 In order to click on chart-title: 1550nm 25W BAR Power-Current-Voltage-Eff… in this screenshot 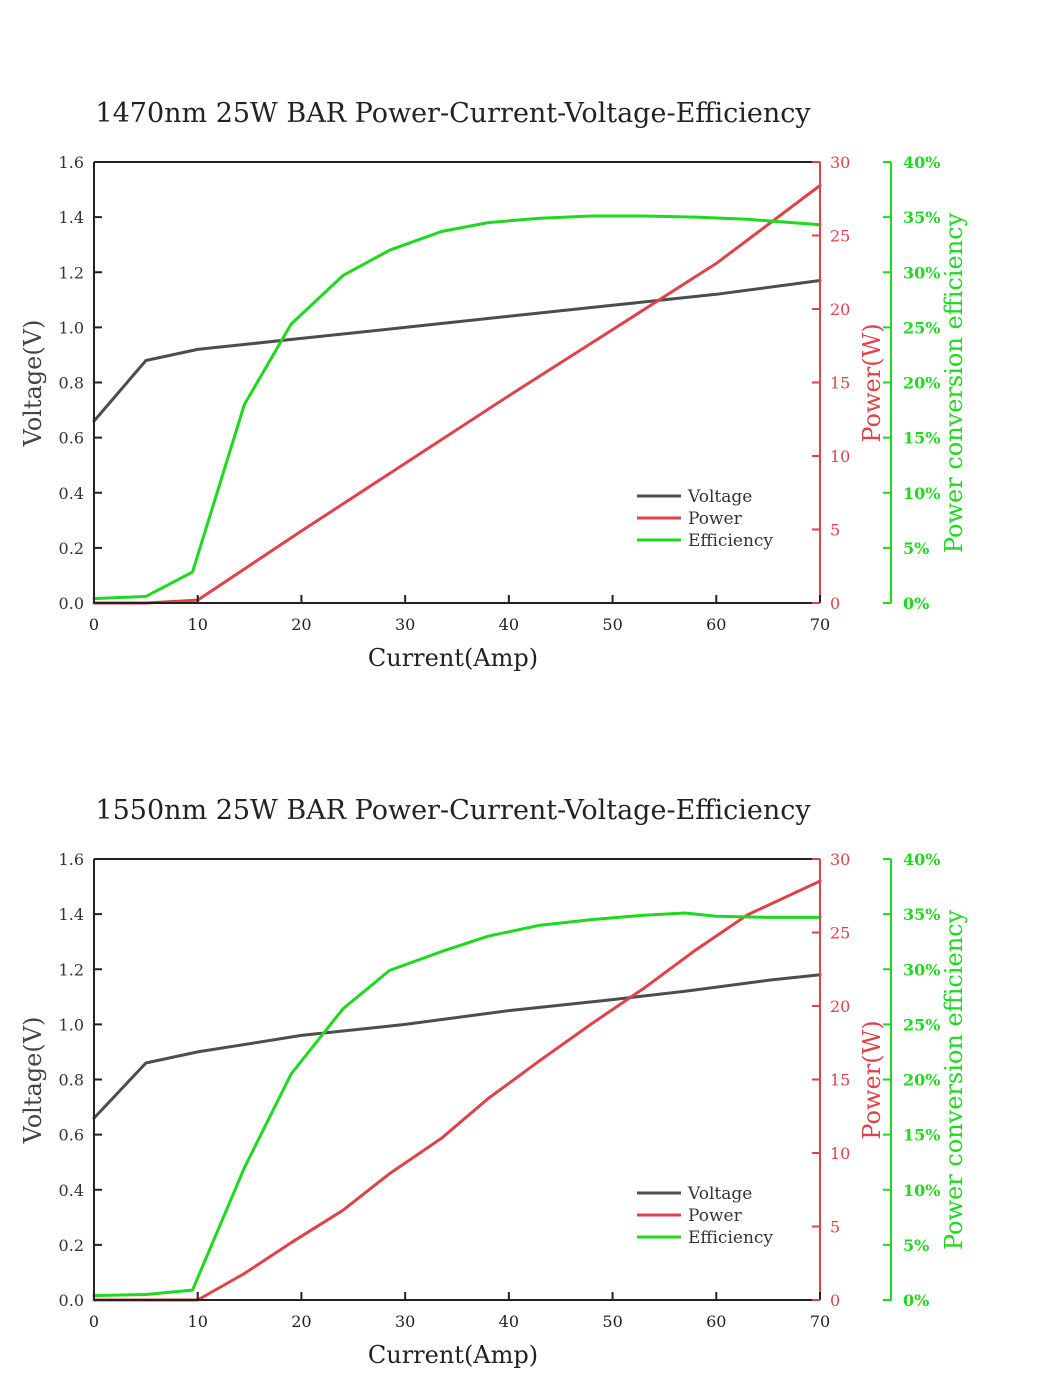, I will do `click(453, 810)`.